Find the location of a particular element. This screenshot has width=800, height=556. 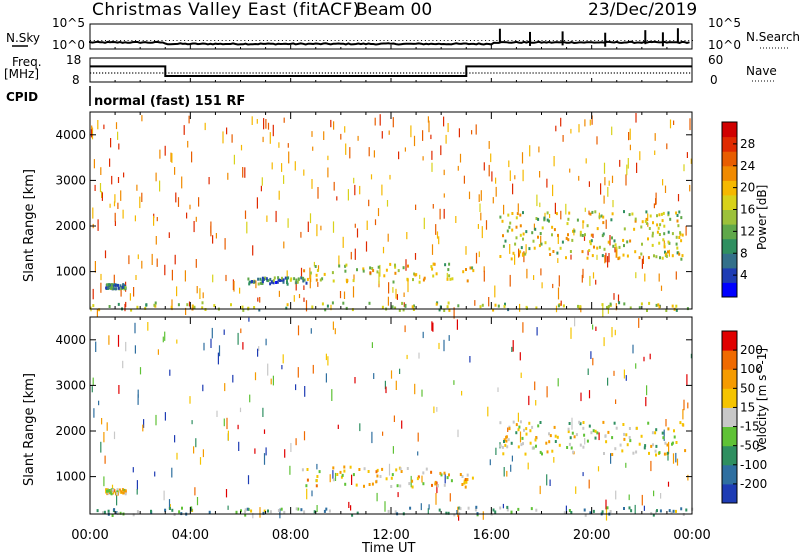

frequency-line is located at coordinates (391, 71).